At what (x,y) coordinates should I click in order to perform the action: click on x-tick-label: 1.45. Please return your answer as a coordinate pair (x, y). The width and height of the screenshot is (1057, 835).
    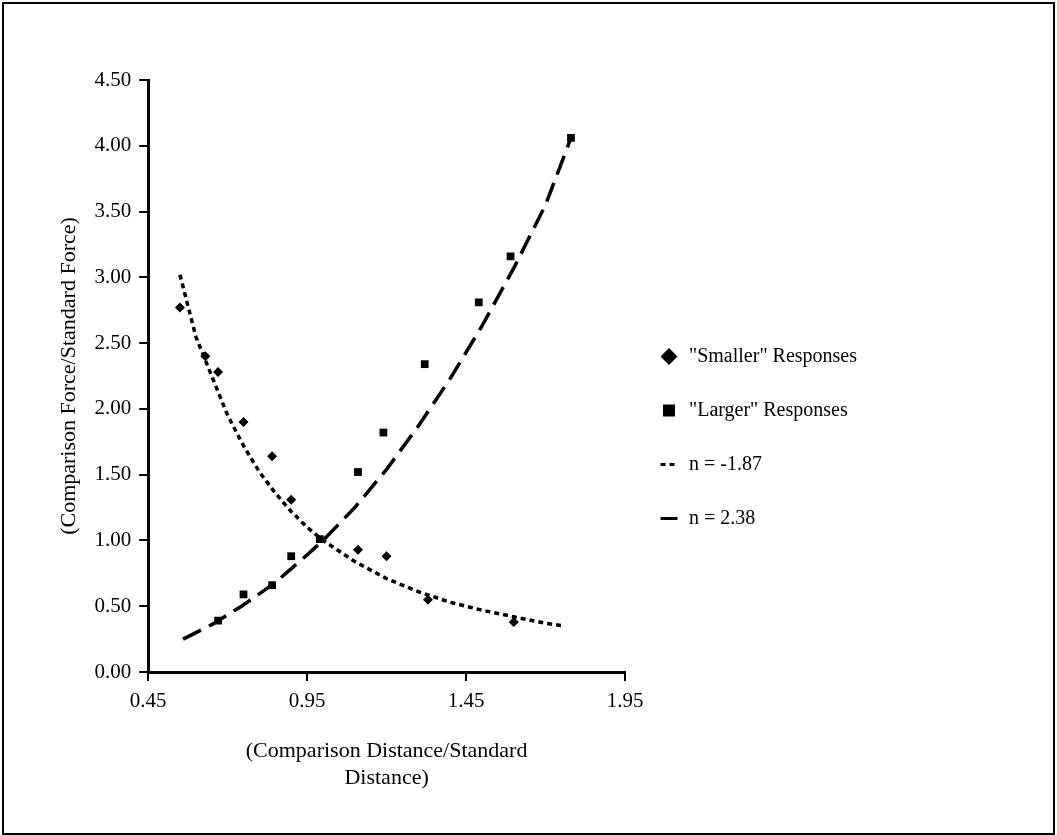
    Looking at the image, I should click on (466, 700).